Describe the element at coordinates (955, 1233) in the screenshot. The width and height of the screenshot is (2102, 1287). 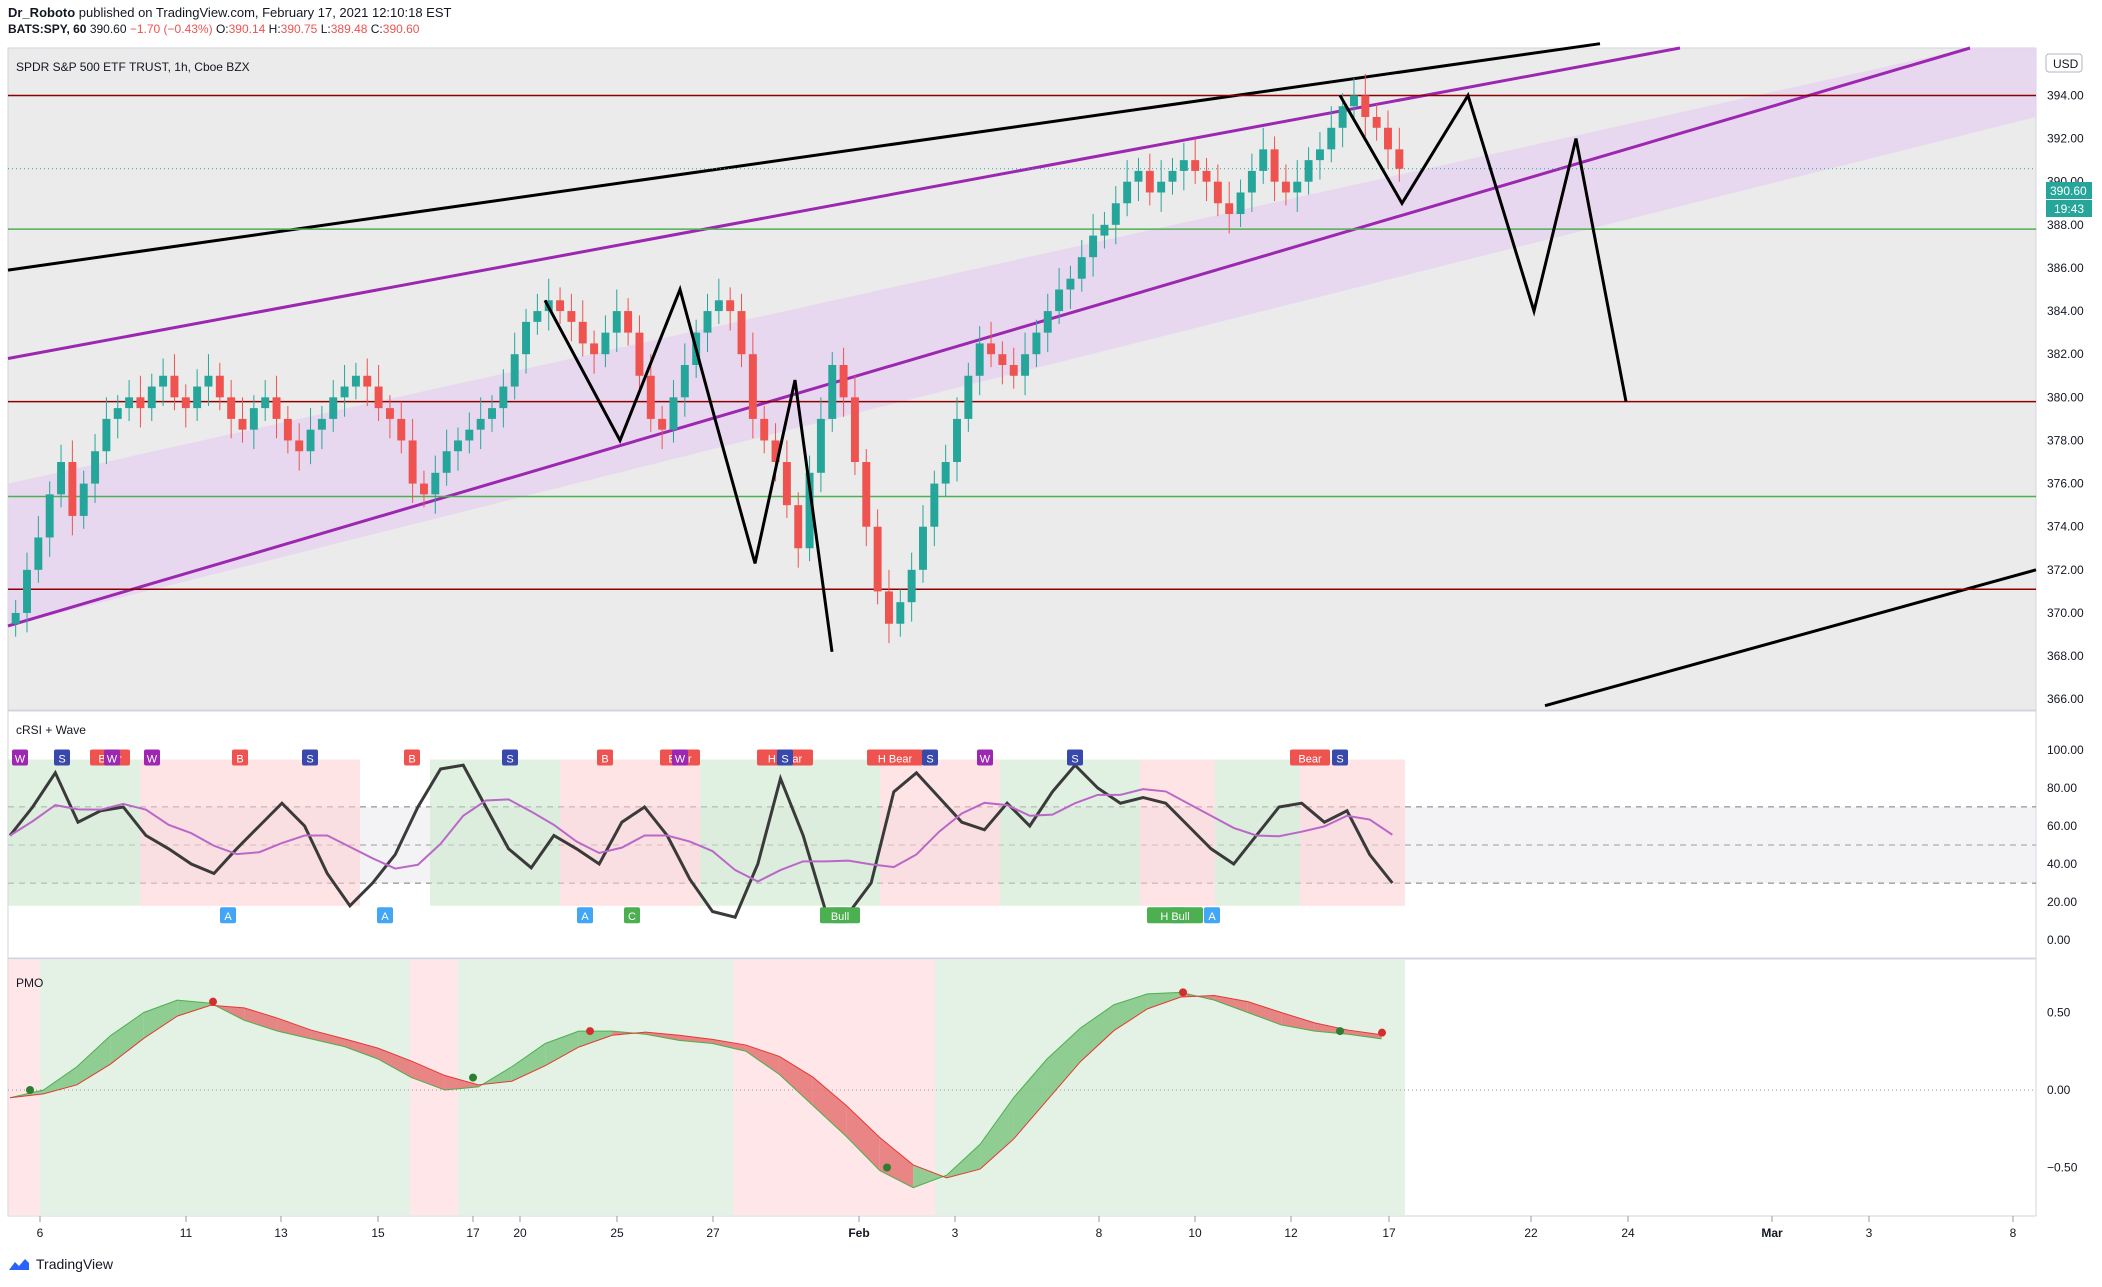
I see `x-tick-label: 3` at that location.